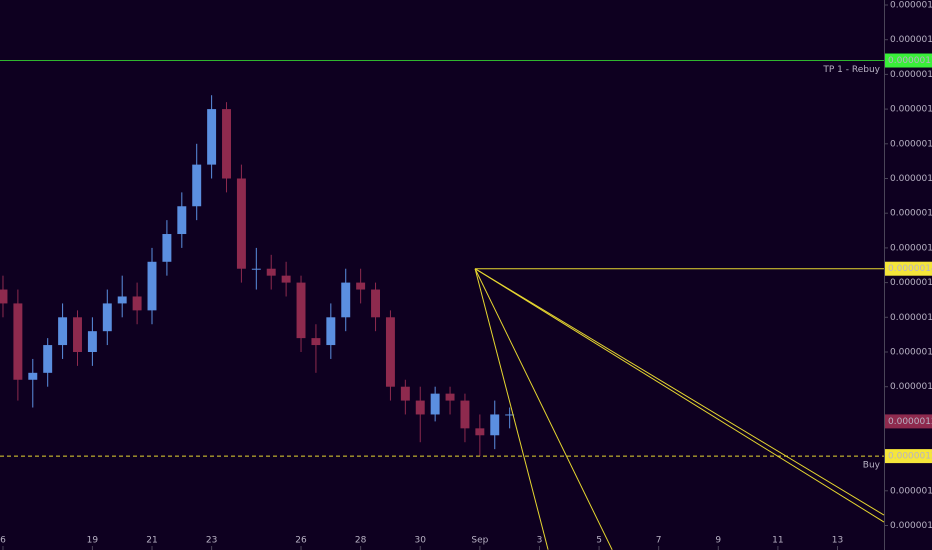  Describe the element at coordinates (837, 541) in the screenshot. I see `x-tick-label: 13` at that location.